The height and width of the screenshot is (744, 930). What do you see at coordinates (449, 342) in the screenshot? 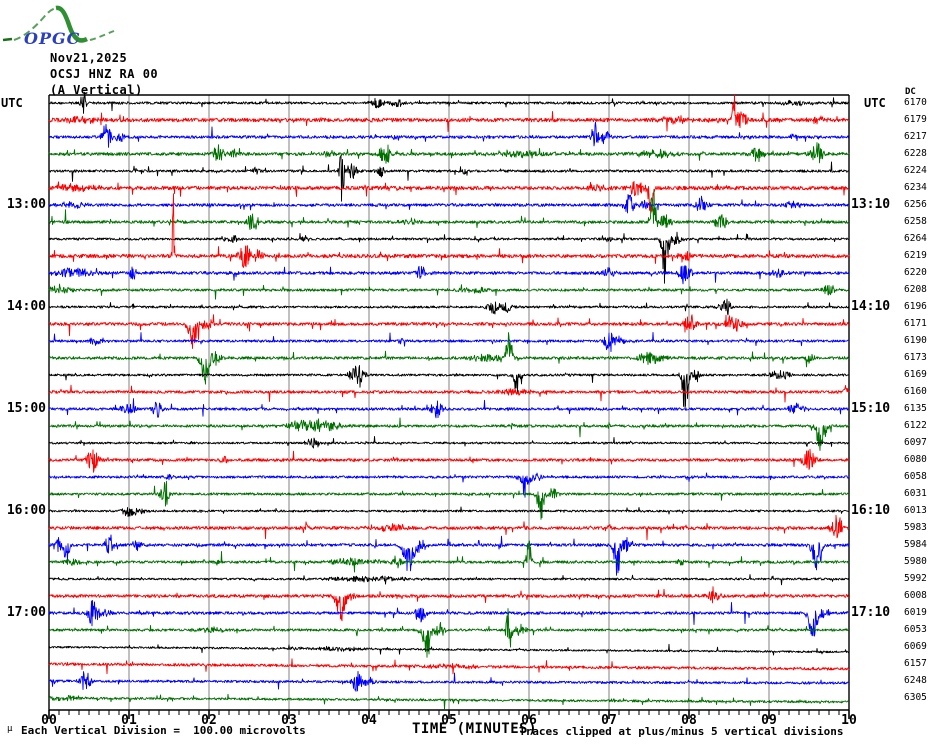
I see `trace-14:20` at bounding box center [449, 342].